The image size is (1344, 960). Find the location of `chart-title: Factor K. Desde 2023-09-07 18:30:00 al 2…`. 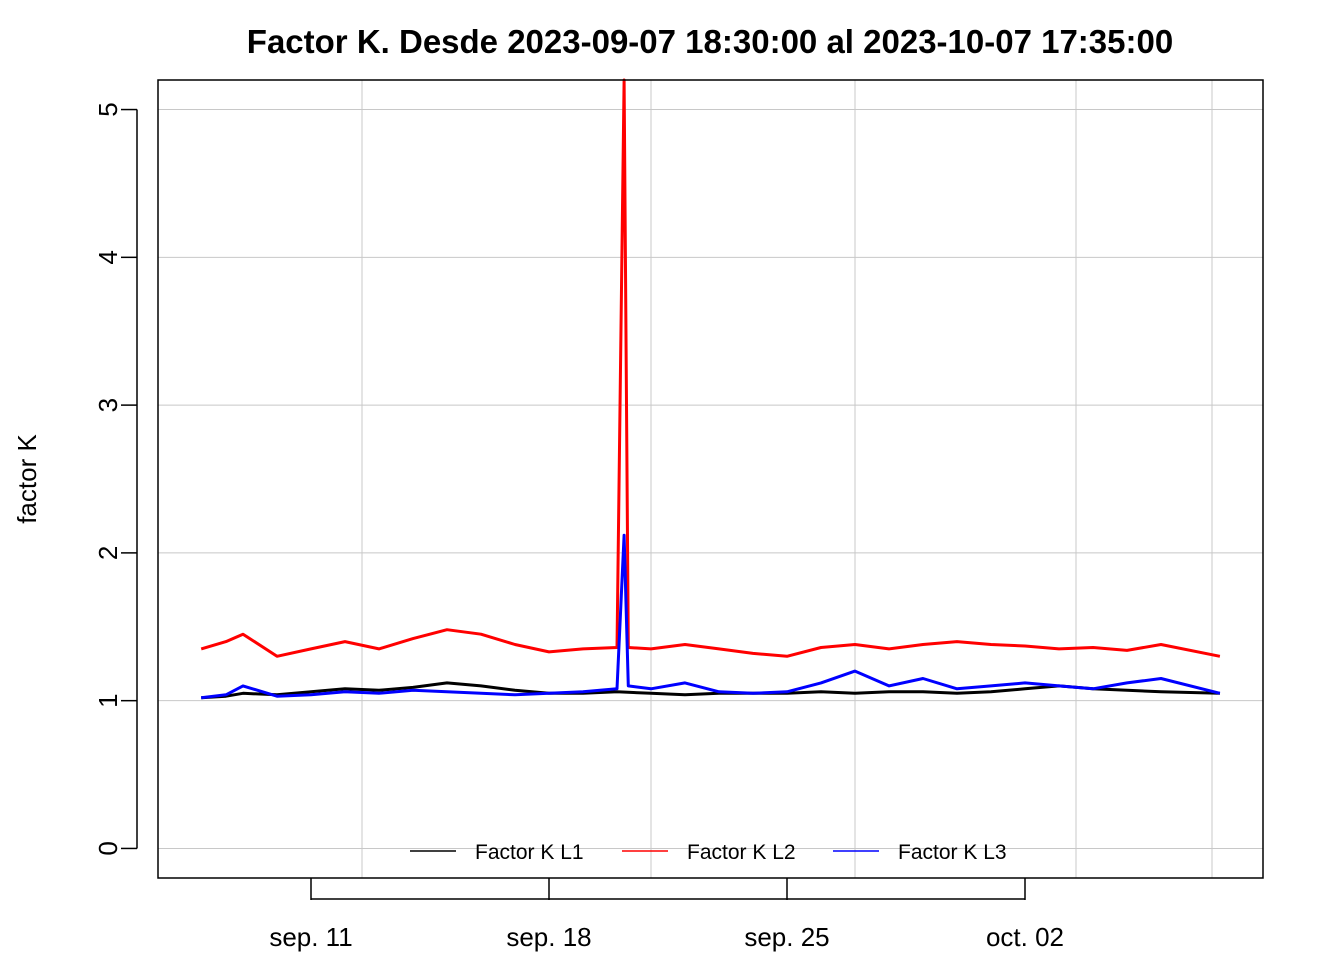

chart-title: Factor K. Desde 2023-09-07 18:30:00 al 2… is located at coordinates (710, 41).